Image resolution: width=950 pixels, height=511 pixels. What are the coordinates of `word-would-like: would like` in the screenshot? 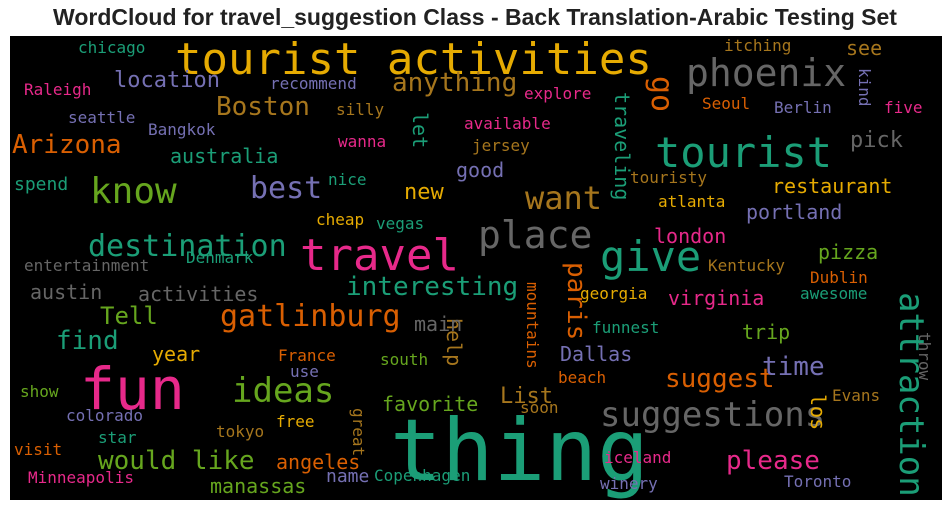 It's located at (176, 461).